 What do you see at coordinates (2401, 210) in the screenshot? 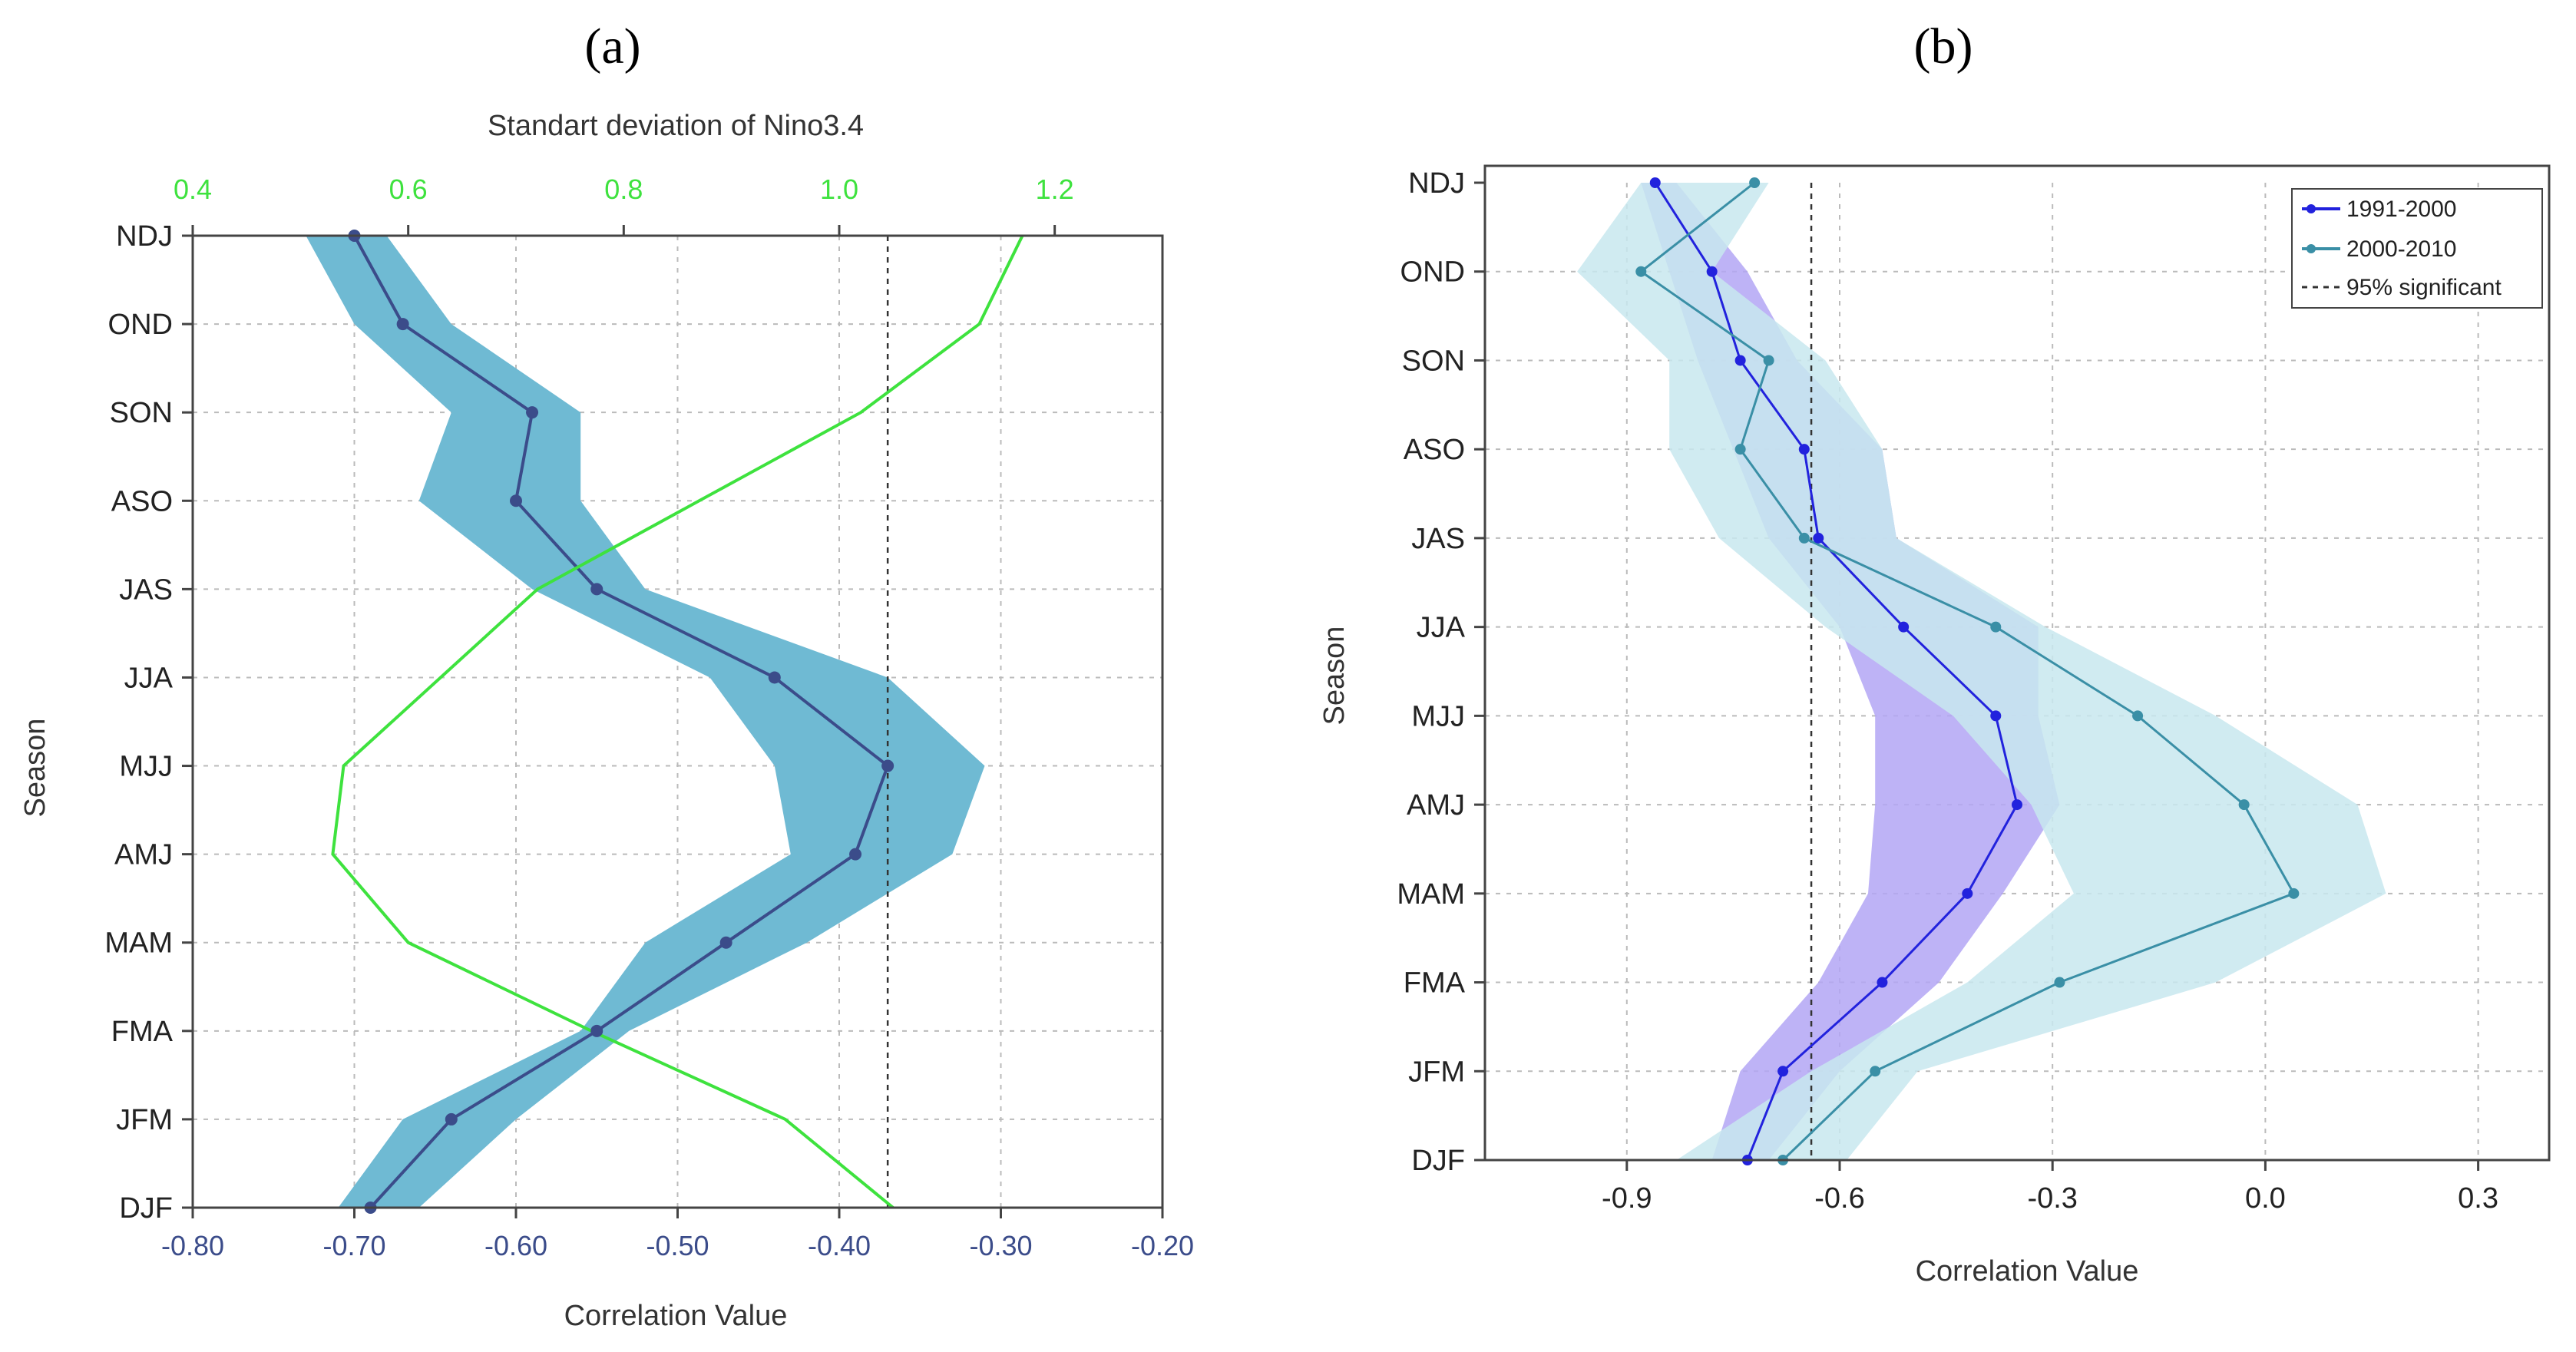
I see `legend-label-1991-2000: 1991-2000` at bounding box center [2401, 210].